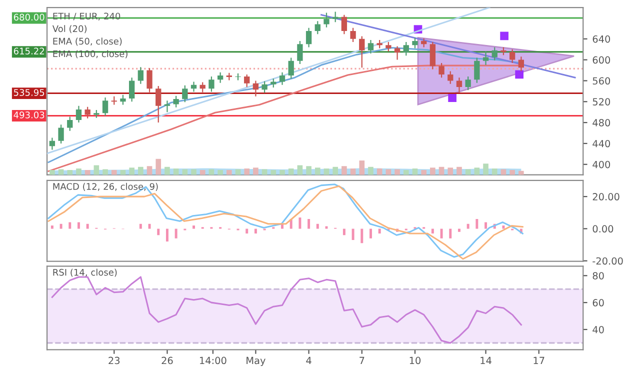 Image resolution: width=627 pixels, height=376 pixels. I want to click on y-tick-label: 400, so click(601, 164).